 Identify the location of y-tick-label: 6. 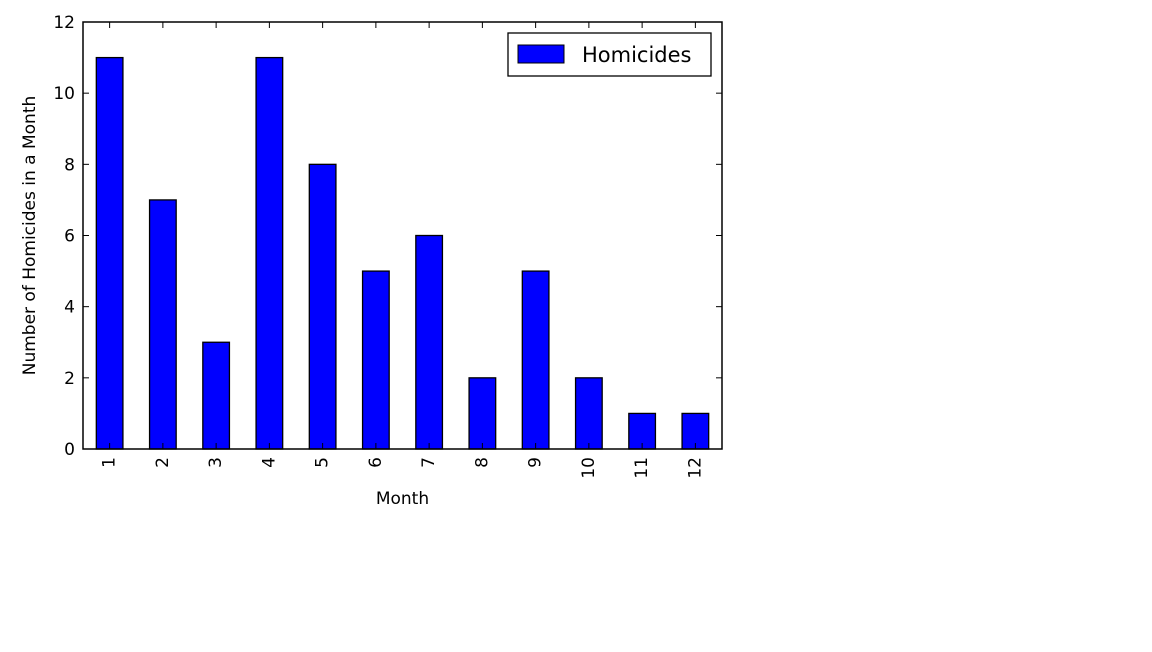
(69, 237).